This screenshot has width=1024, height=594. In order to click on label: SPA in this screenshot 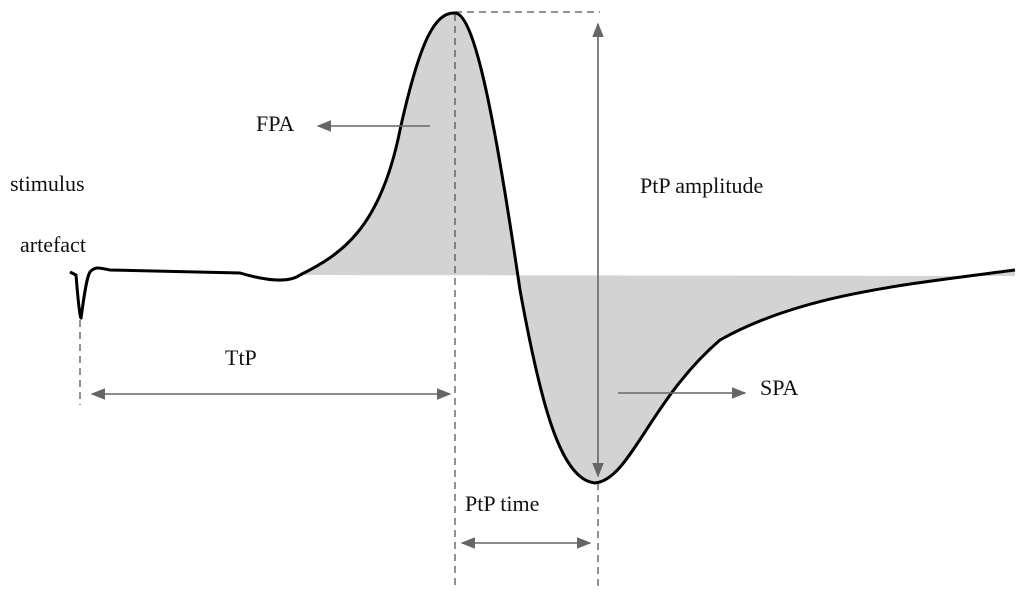, I will do `click(779, 387)`.